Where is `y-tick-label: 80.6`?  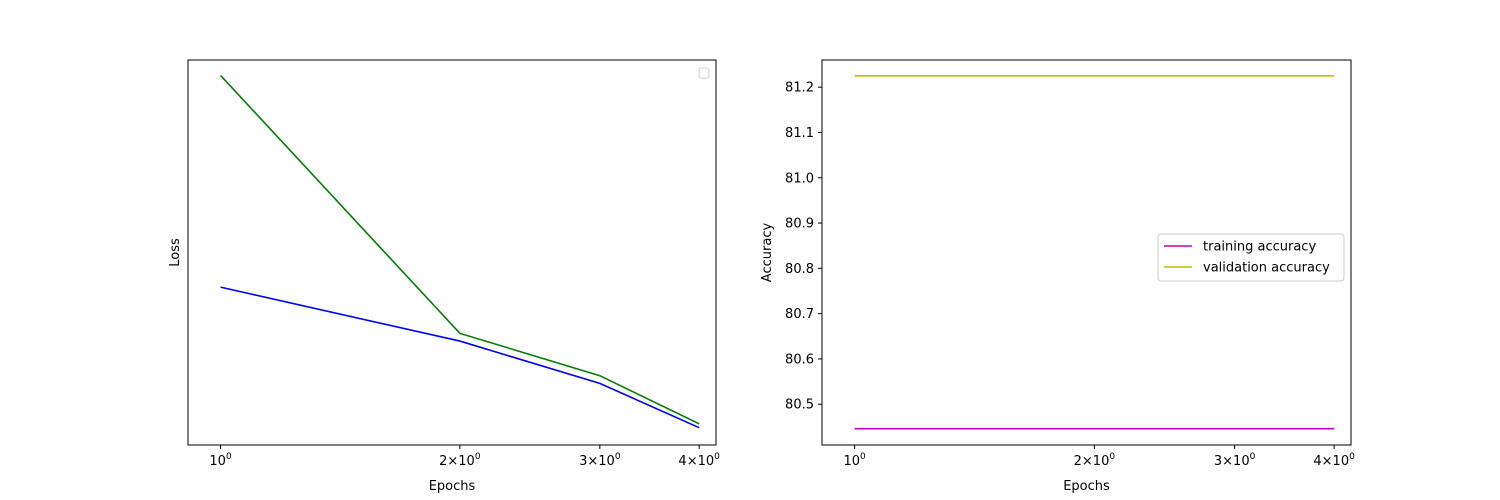 y-tick-label: 80.6 is located at coordinates (799, 359).